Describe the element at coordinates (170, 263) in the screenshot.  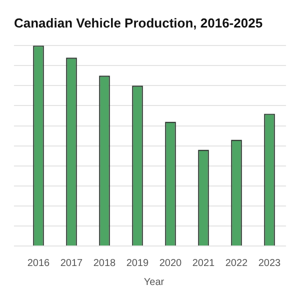
I see `x-tick-label: 2020` at that location.